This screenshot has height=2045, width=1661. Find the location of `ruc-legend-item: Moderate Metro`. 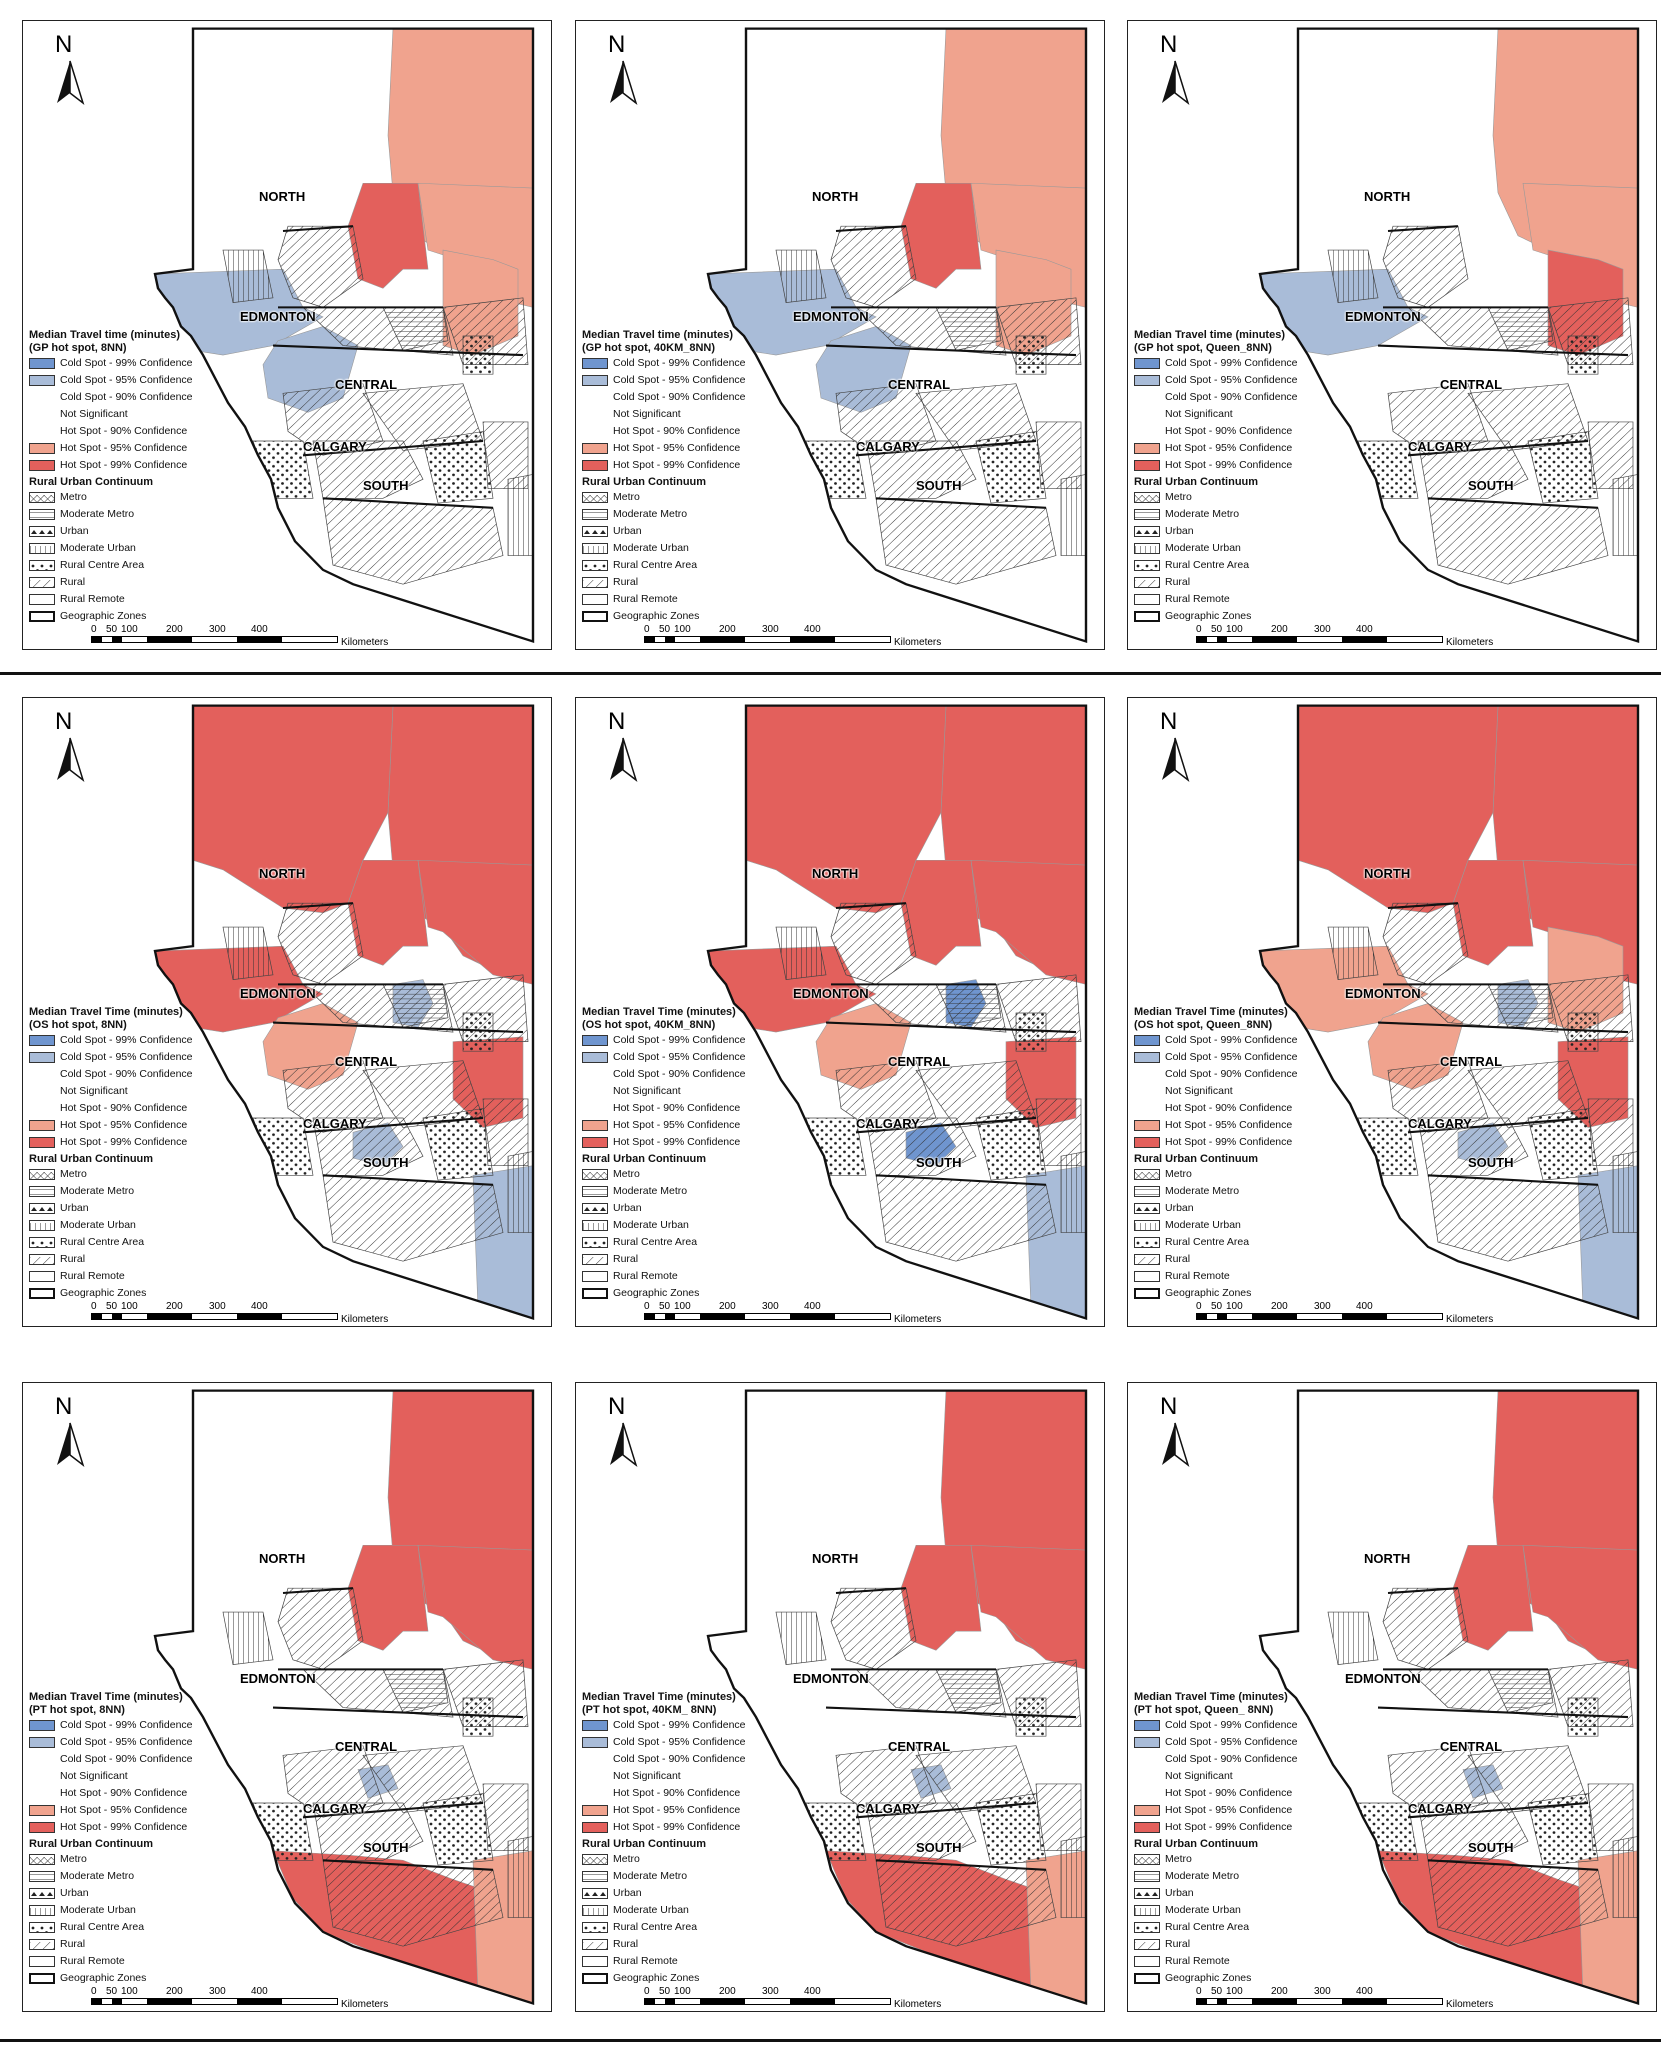

ruc-legend-item: Moderate Metro is located at coordinates (1216, 1876).